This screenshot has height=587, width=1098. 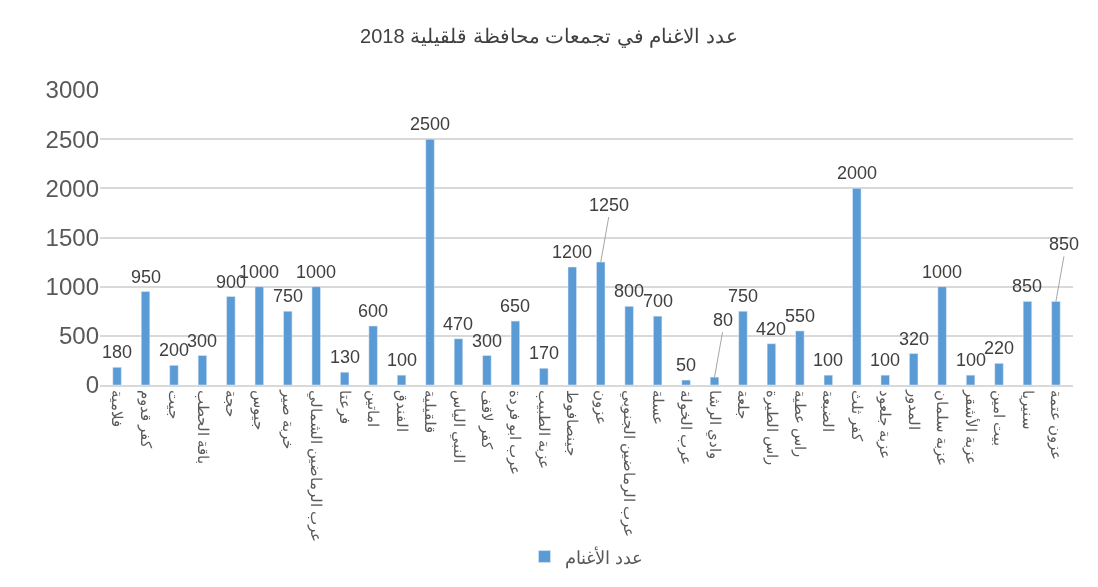 What do you see at coordinates (145, 420) in the screenshot?
I see `x-tick-label: كفر قدوم` at bounding box center [145, 420].